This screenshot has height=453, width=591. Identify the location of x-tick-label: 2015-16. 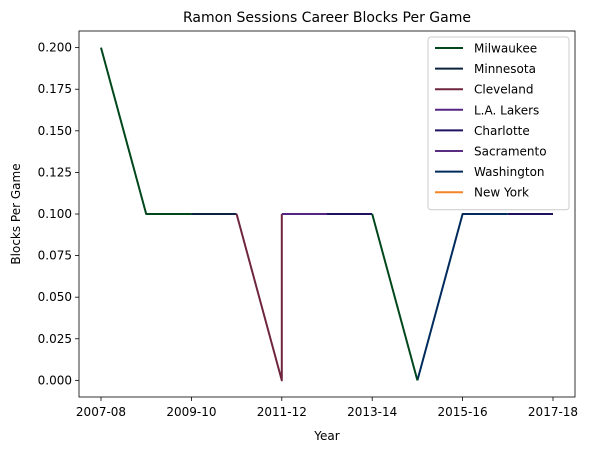
(463, 412).